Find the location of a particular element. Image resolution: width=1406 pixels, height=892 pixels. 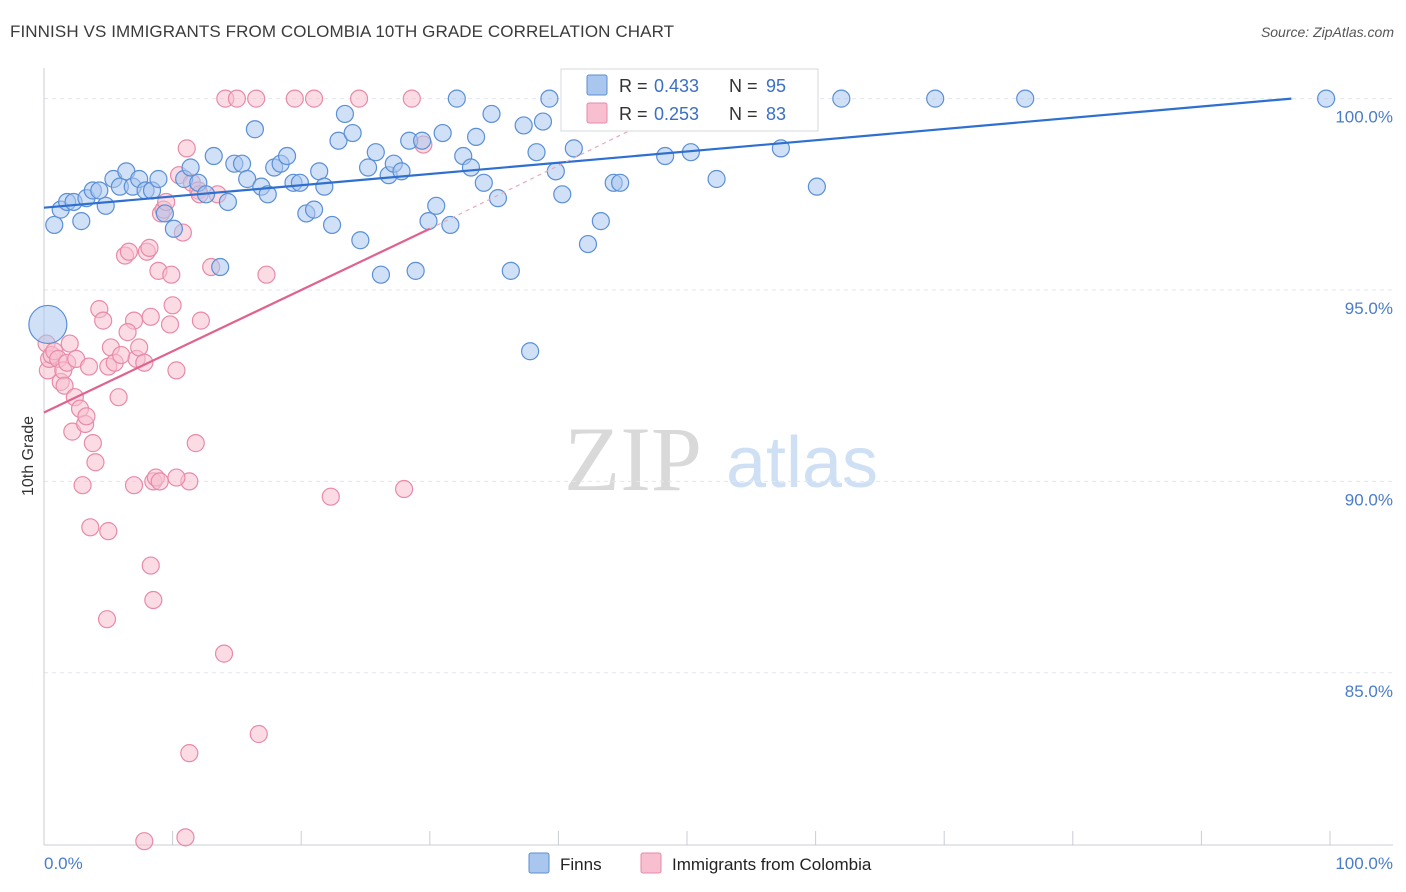

legend-top-swatch-colombia is located at coordinates (597, 113).